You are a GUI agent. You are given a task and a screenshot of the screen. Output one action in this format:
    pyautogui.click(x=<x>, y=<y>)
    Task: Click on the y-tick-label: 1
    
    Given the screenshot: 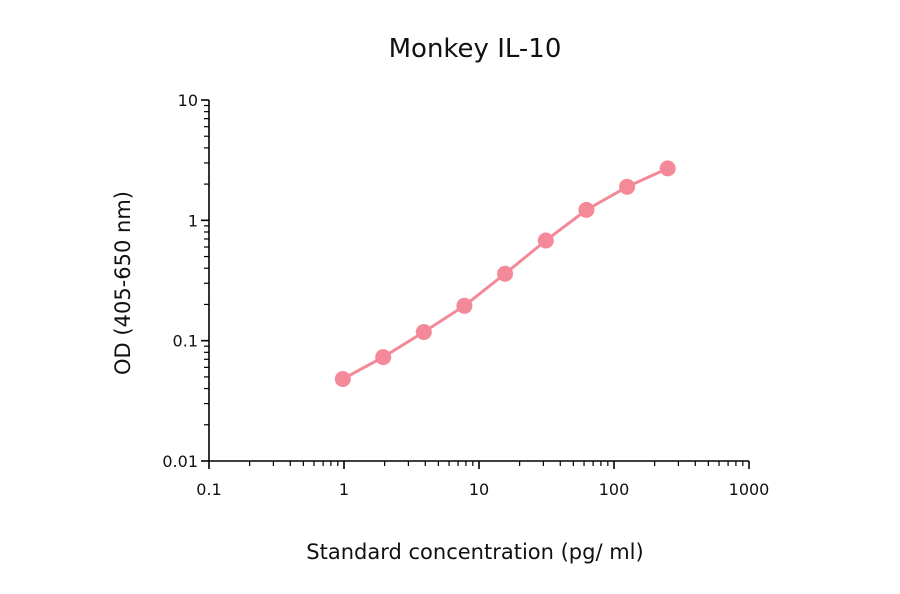 What is the action you would take?
    pyautogui.click(x=193, y=220)
    